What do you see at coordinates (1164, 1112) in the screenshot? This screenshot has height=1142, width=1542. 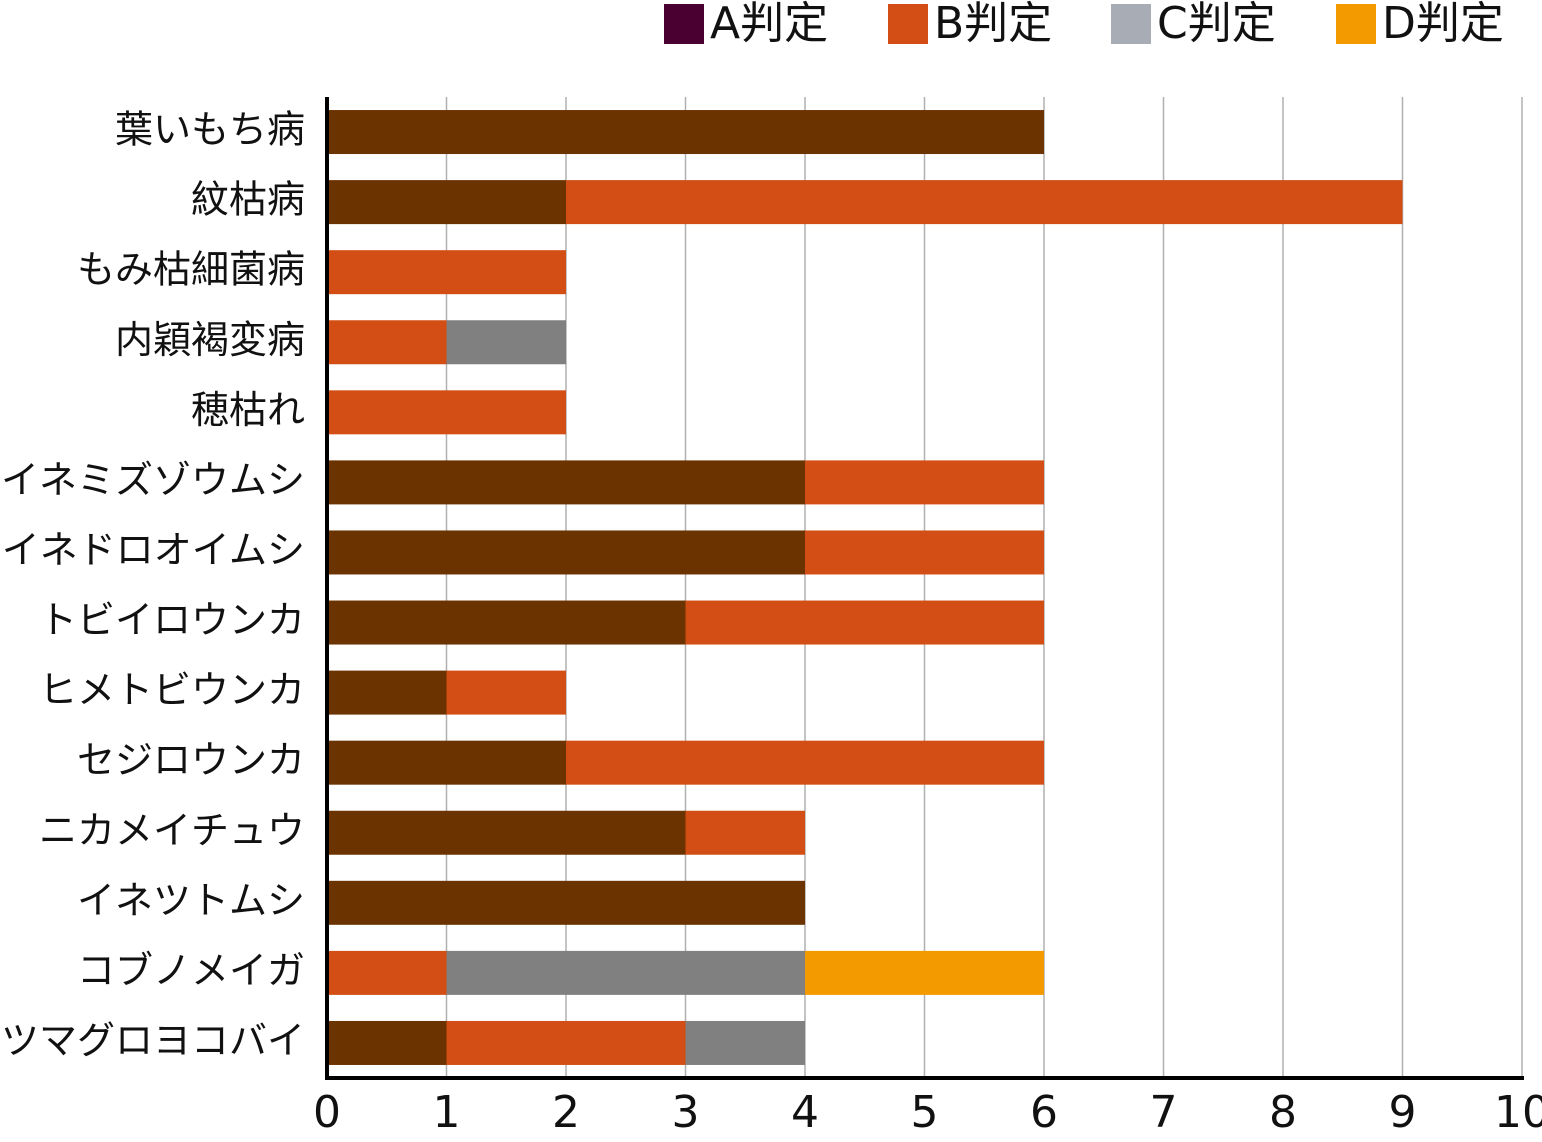 I see `x-tick-label: 7` at bounding box center [1164, 1112].